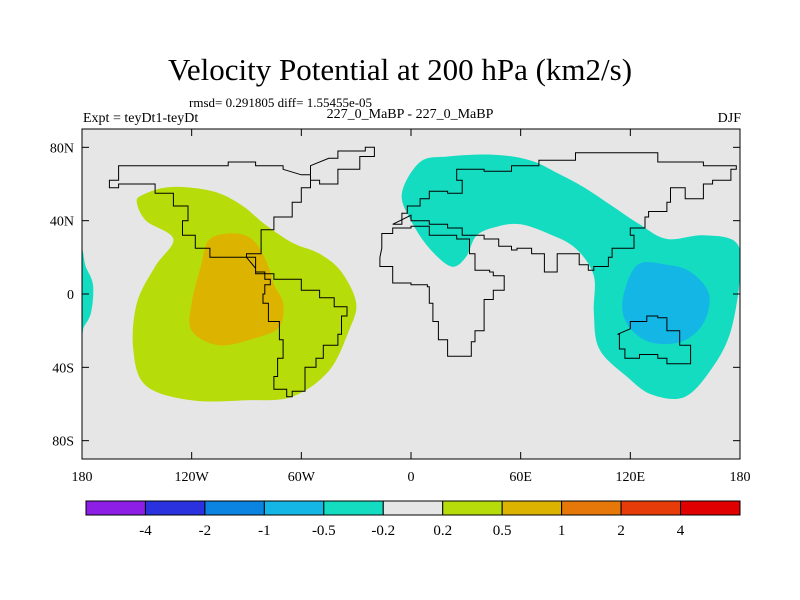  What do you see at coordinates (383, 531) in the screenshot?
I see `colorbar-label: -0.2` at bounding box center [383, 531].